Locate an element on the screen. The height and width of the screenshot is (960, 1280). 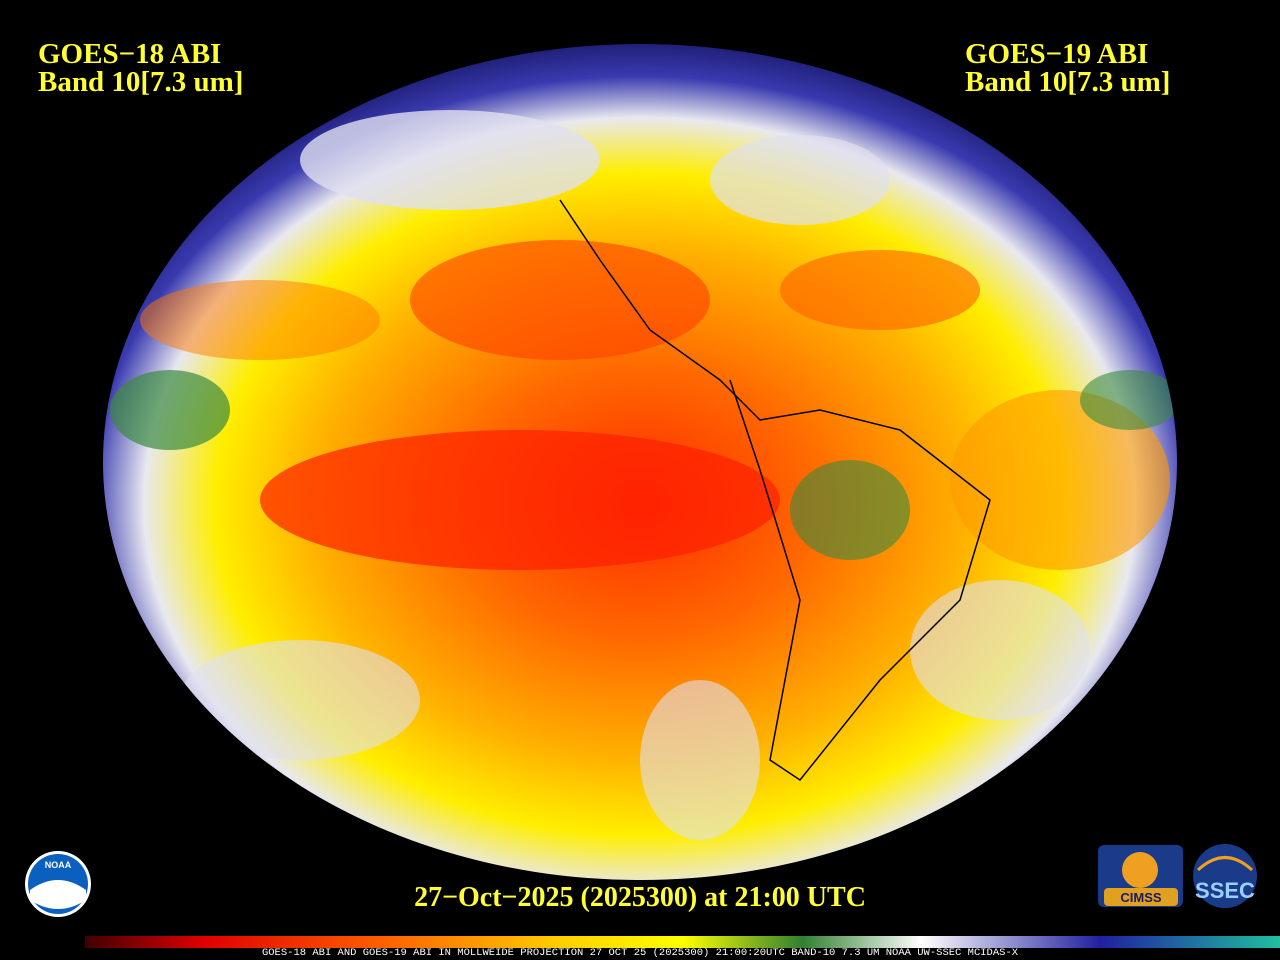
ssec-logo: SSEC is located at coordinates (1225, 876).